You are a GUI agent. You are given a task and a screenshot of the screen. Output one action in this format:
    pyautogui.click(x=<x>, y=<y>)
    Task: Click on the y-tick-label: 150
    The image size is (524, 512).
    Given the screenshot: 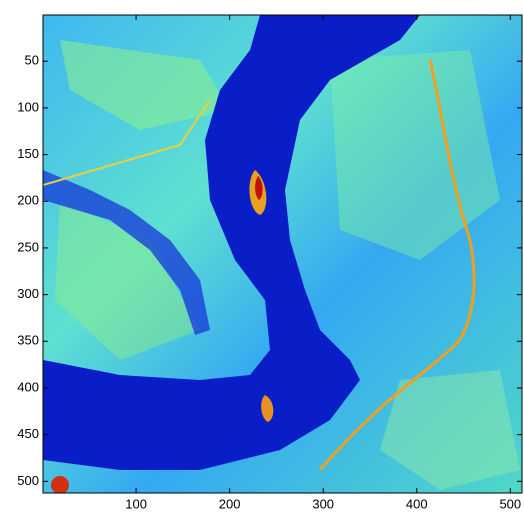 What is the action you would take?
    pyautogui.click(x=28, y=153)
    